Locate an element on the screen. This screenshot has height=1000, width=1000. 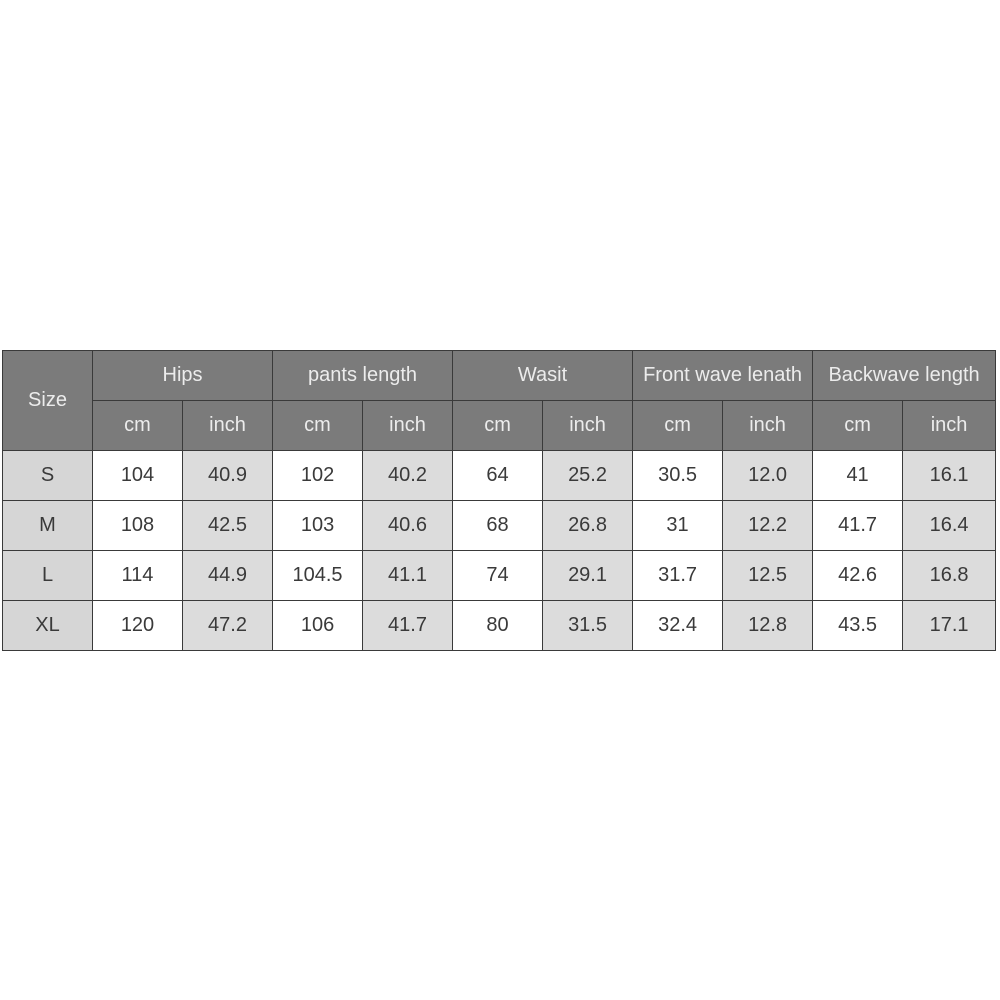
inch-value-cell: 16.1 is located at coordinates (949, 475).